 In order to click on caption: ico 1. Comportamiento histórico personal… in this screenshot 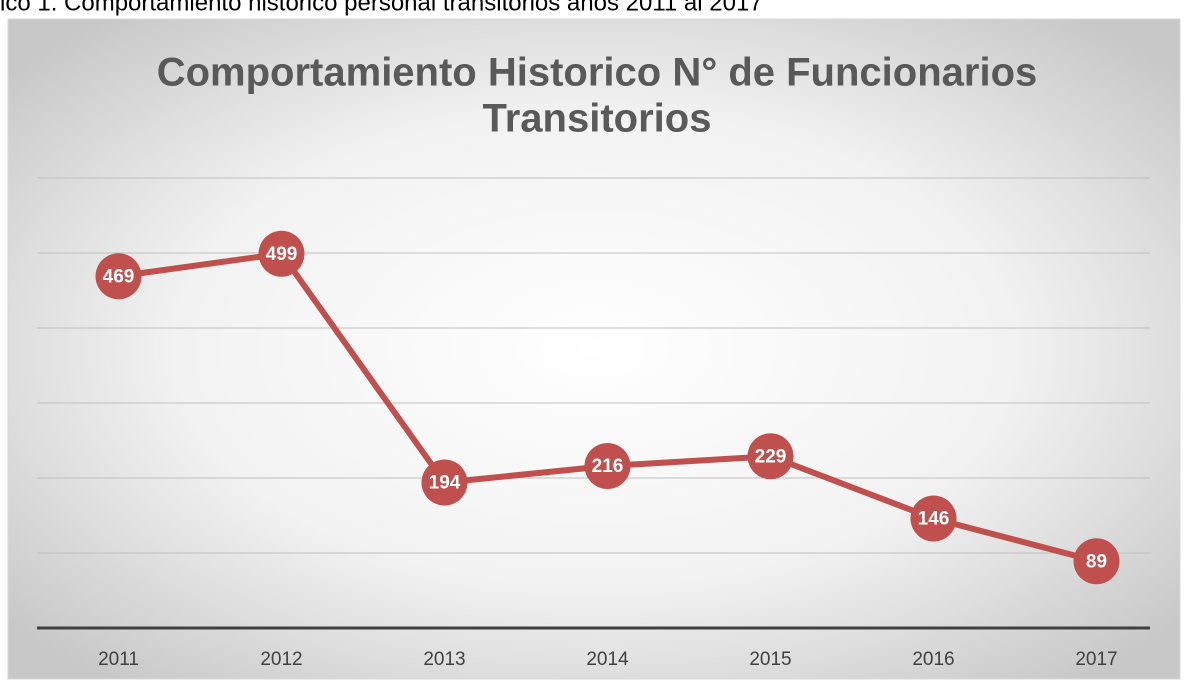, I will do `click(381, 8)`.